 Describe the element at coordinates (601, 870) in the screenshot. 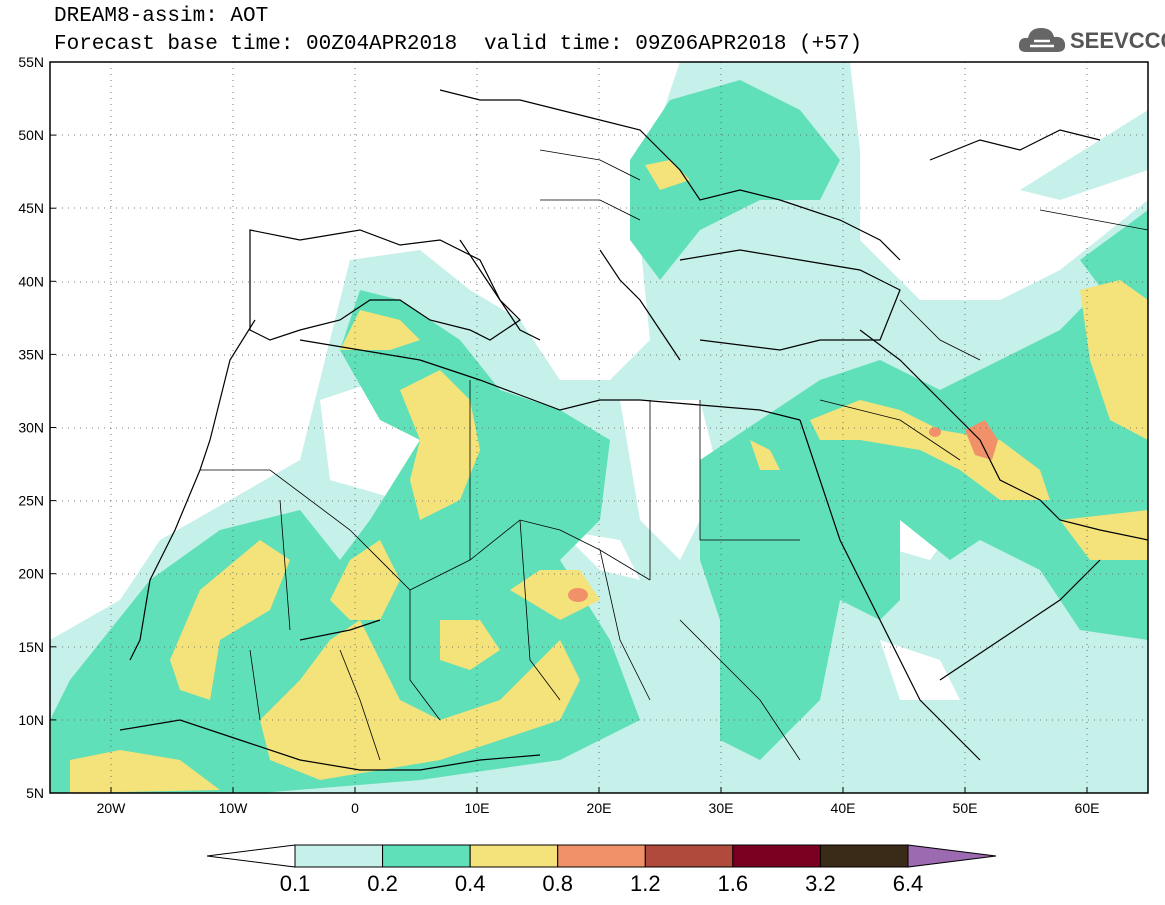

I see `colorbar: 0.1 0.2 0.4 0.8 1.2 1.6 3.2 6.4` at that location.